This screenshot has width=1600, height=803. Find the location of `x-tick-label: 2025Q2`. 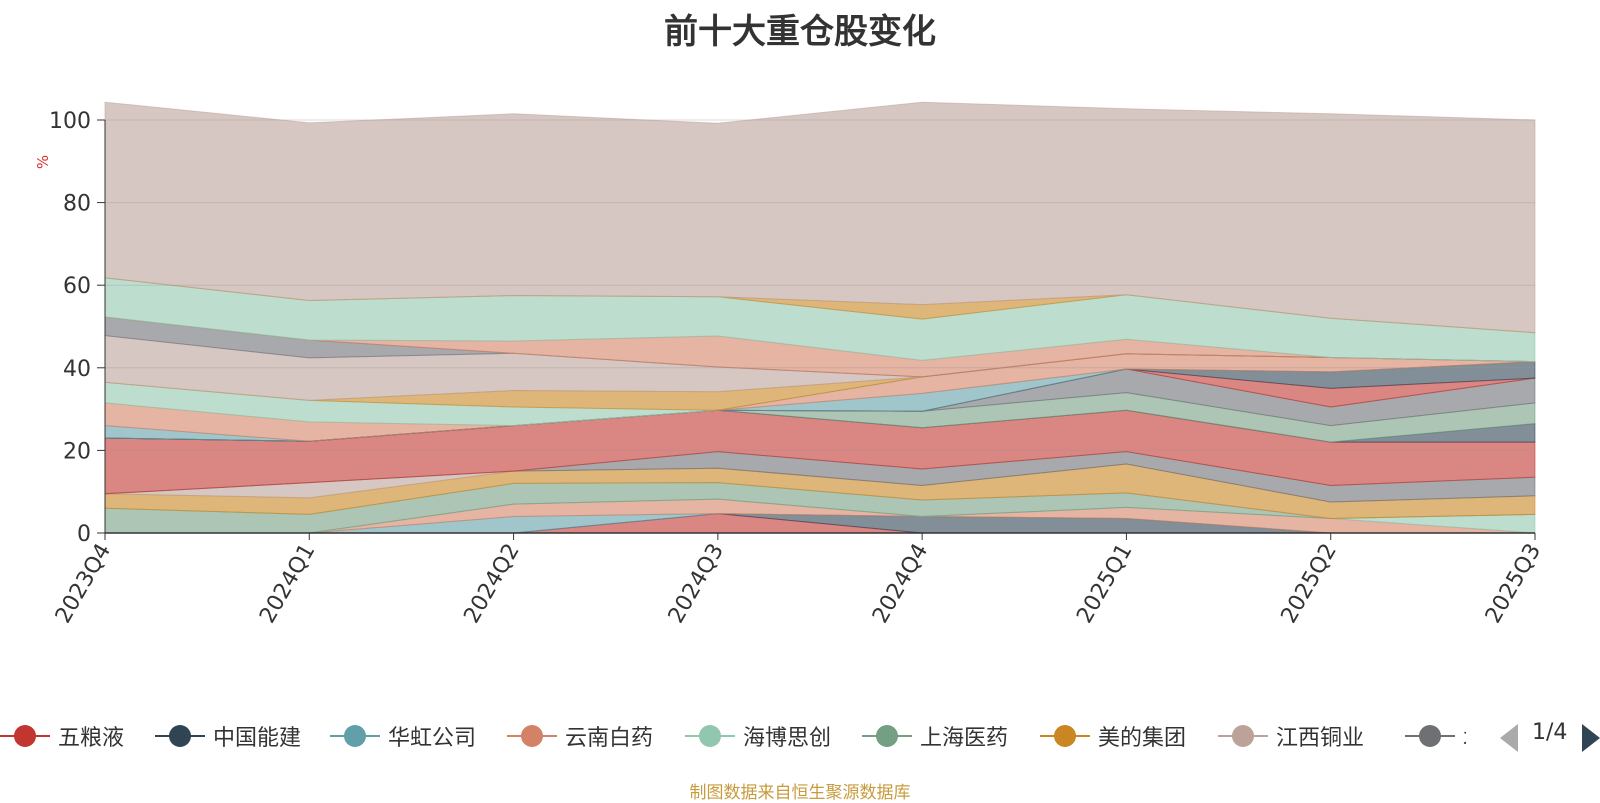

x-tick-label: 2025Q2 is located at coordinates (1309, 584).